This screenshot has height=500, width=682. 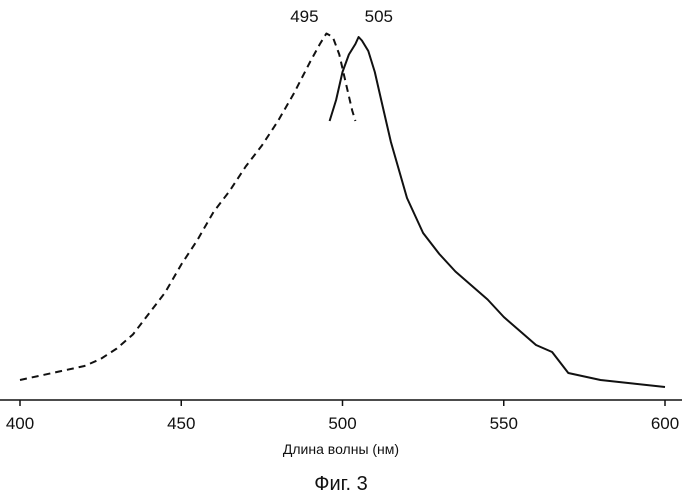 I want to click on peak-label: 495, so click(x=304, y=16).